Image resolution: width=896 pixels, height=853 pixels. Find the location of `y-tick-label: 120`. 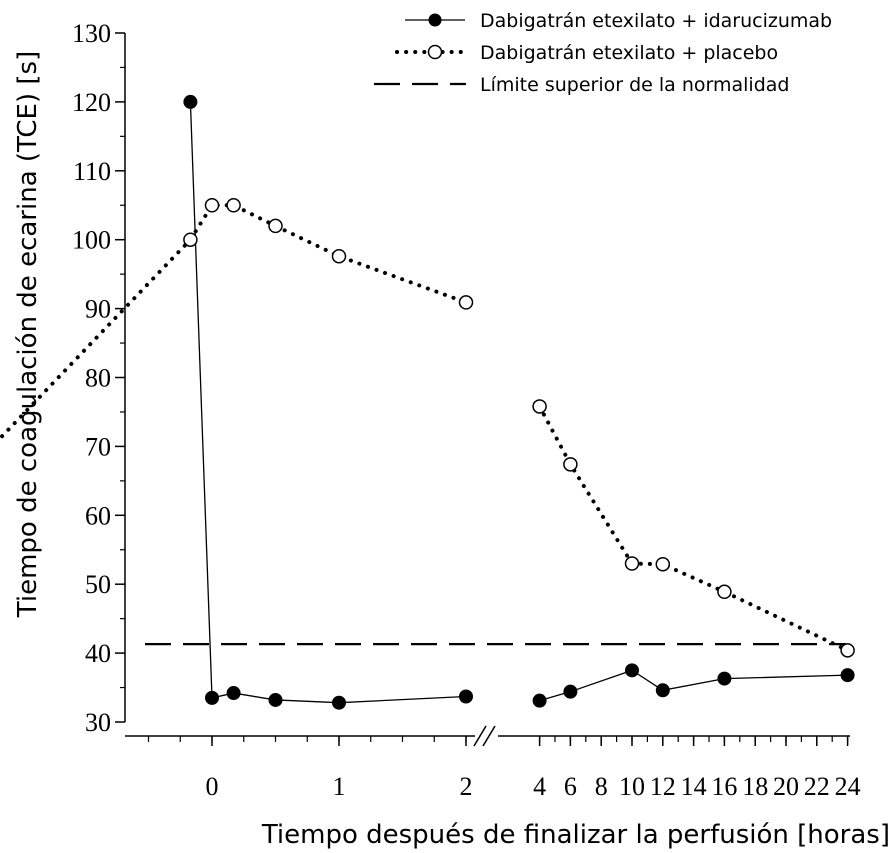

y-tick-label: 120 is located at coordinates (91, 102).